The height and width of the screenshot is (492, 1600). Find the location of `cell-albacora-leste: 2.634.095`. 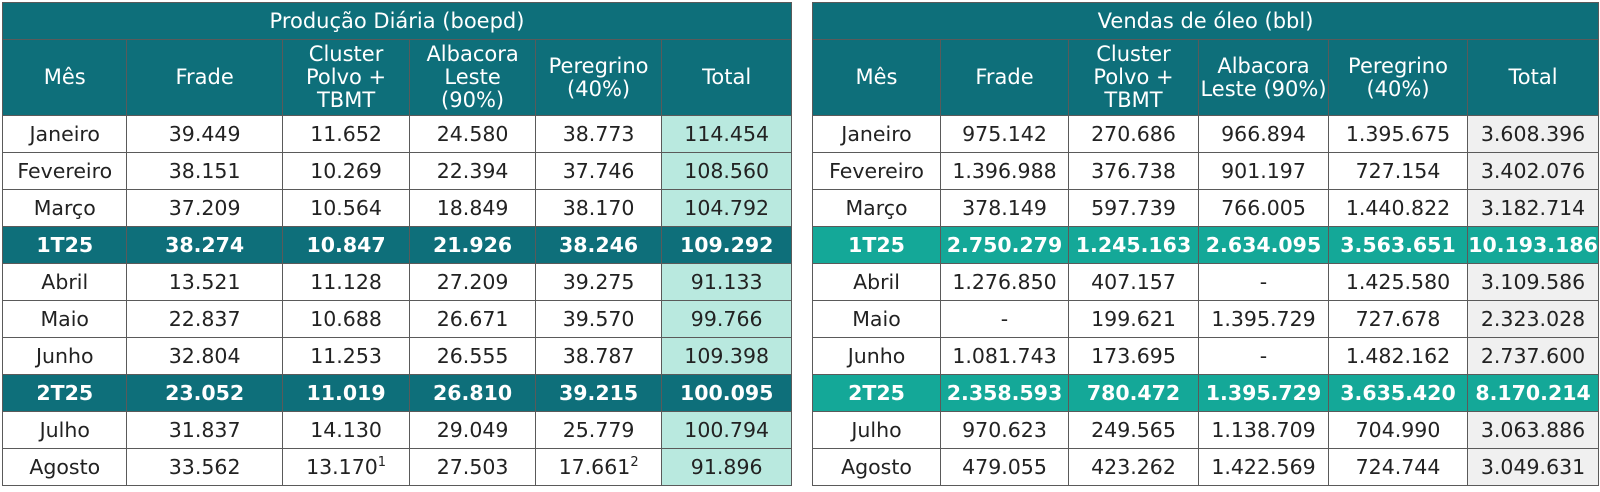

cell-albacora-leste: 2.634.095 is located at coordinates (1263, 245).